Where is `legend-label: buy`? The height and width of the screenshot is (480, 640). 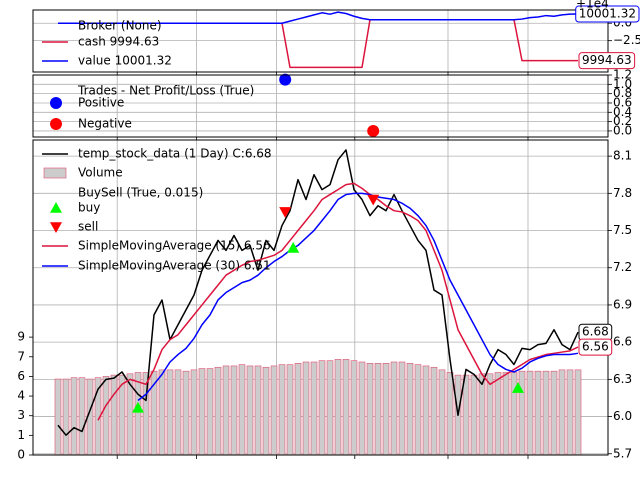 legend-label: buy is located at coordinates (89, 208).